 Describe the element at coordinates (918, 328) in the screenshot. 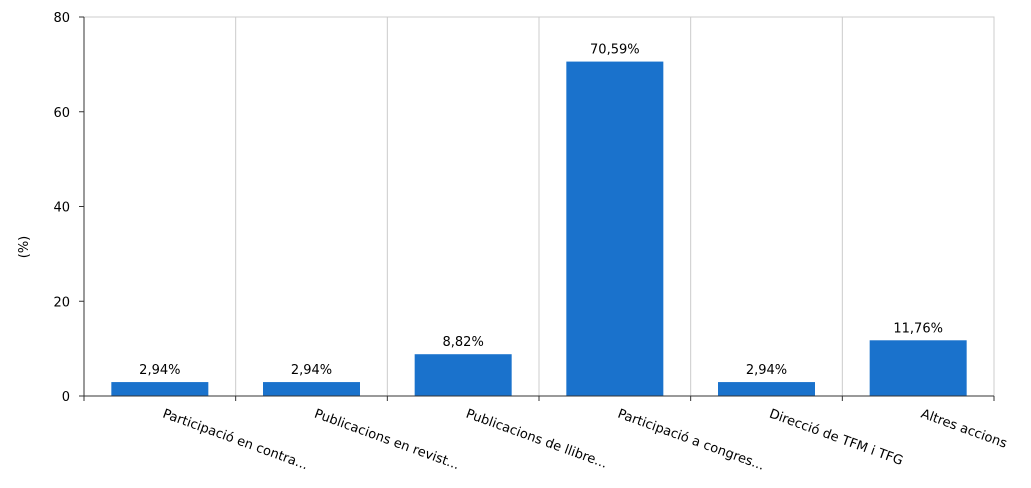

I see `data-label: 11,76%` at that location.